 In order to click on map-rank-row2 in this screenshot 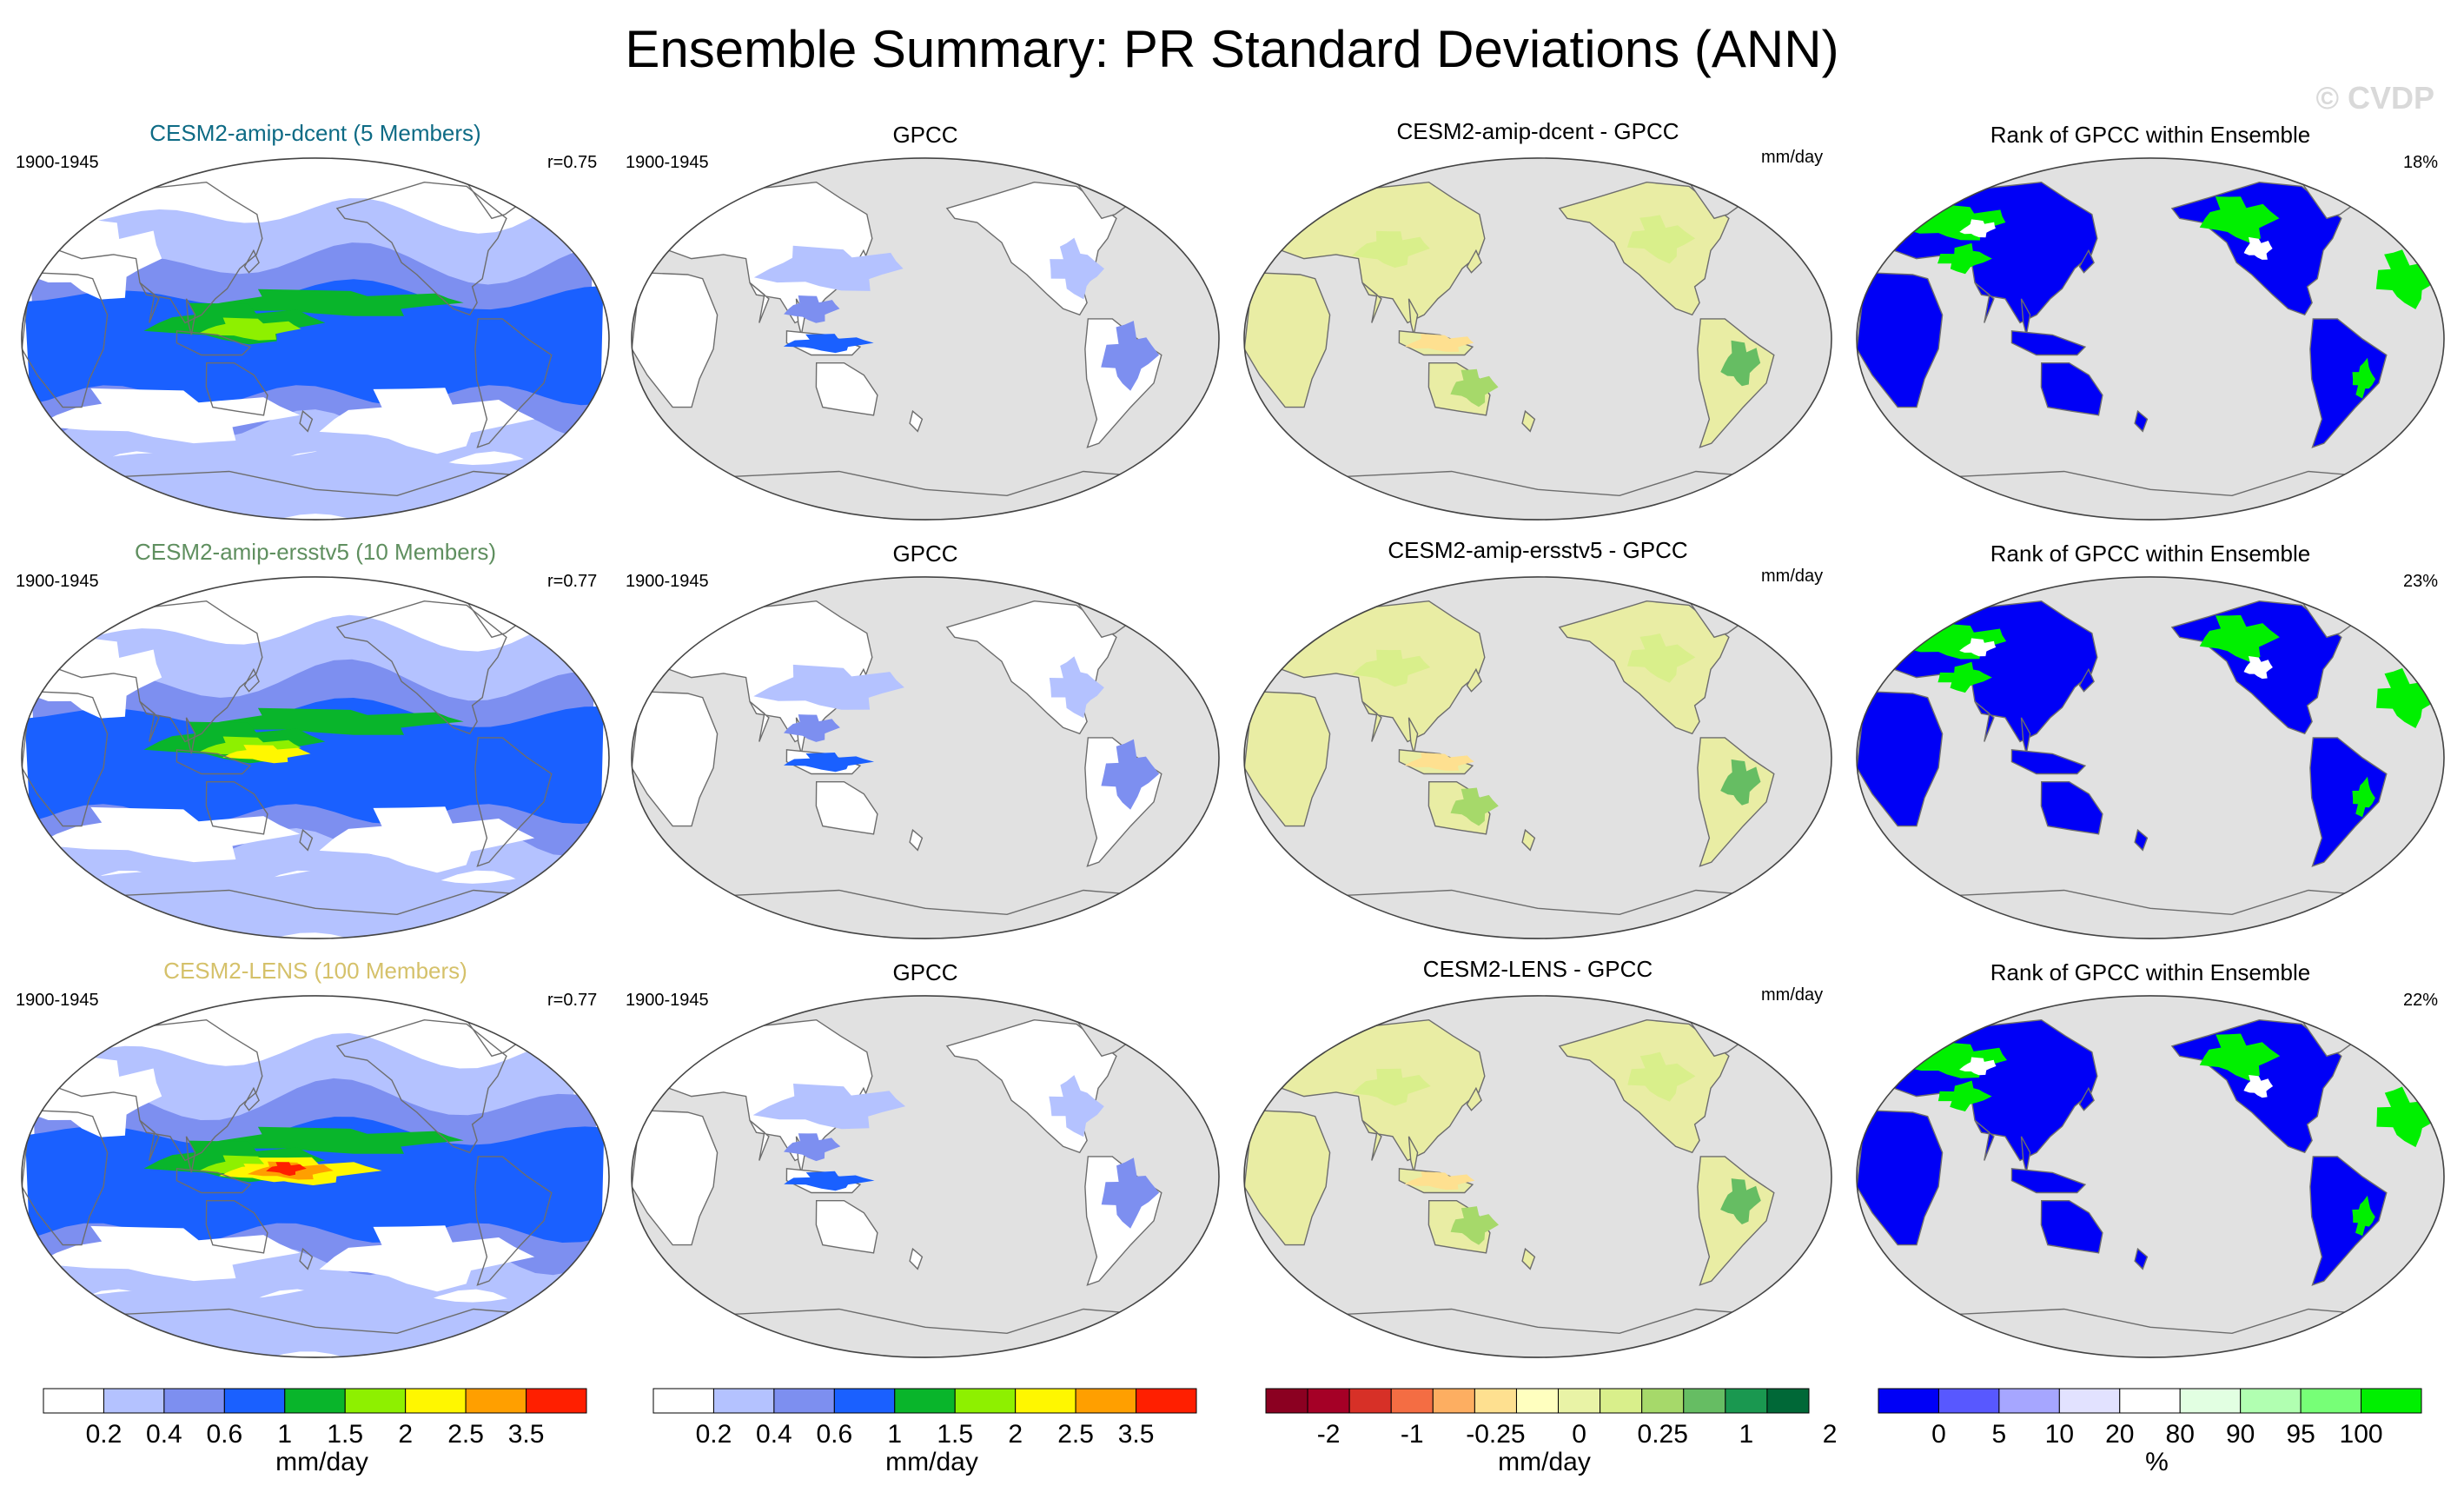, I will do `click(2150, 757)`.